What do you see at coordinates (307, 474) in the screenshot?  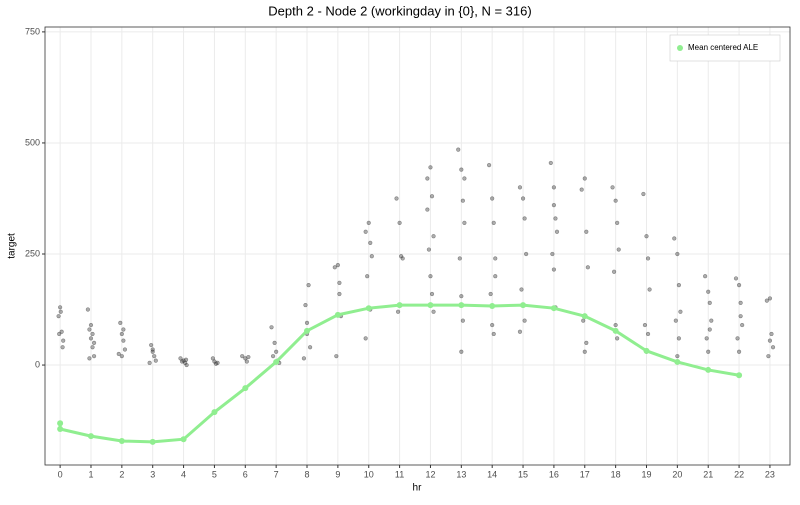 I see `x-tick-label: 8` at bounding box center [307, 474].